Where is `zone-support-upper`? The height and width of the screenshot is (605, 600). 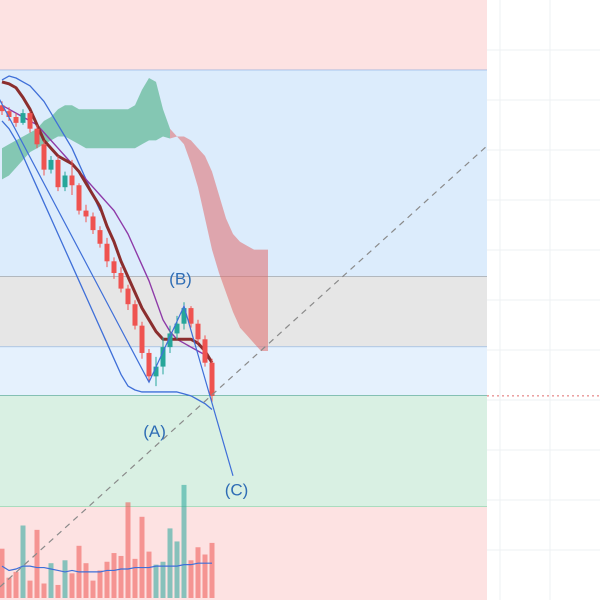
zone-support-upper is located at coordinates (243, 371).